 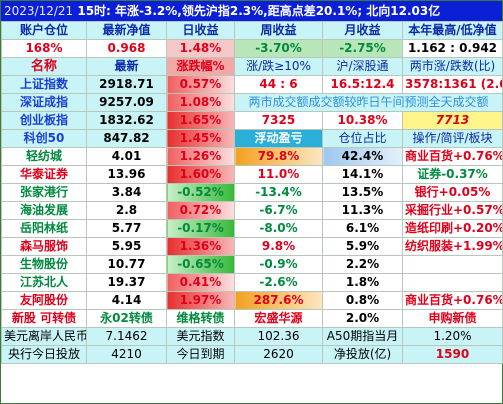 I want to click on stock-pnl: -13.4%, so click(x=278, y=192).